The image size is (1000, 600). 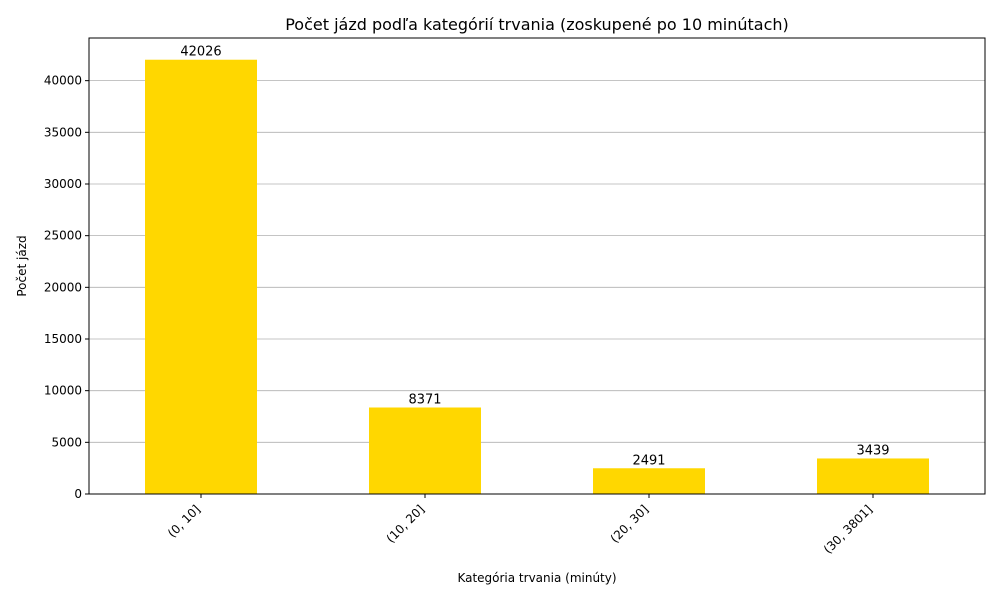 I want to click on y-axis-ticks: 0 5000 10000 15000 20000 25000 30000 35000 40000, so click(x=66, y=287).